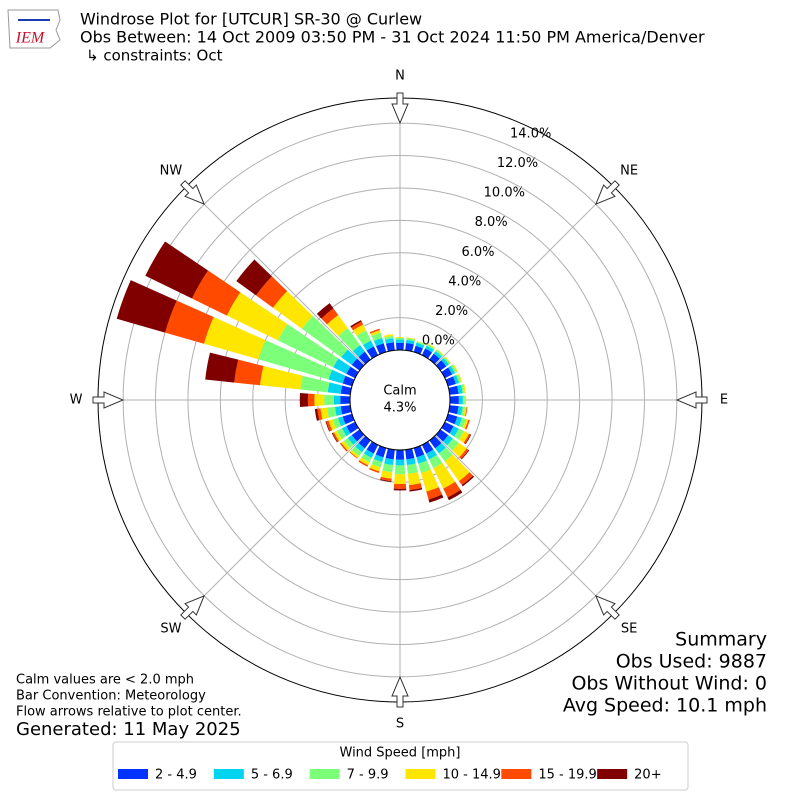 This screenshot has width=800, height=804. Describe the element at coordinates (251, 19) in the screenshot. I see `chart-title: Windrose Plot for [UTCUR] SR-30 @ Curlew` at that location.